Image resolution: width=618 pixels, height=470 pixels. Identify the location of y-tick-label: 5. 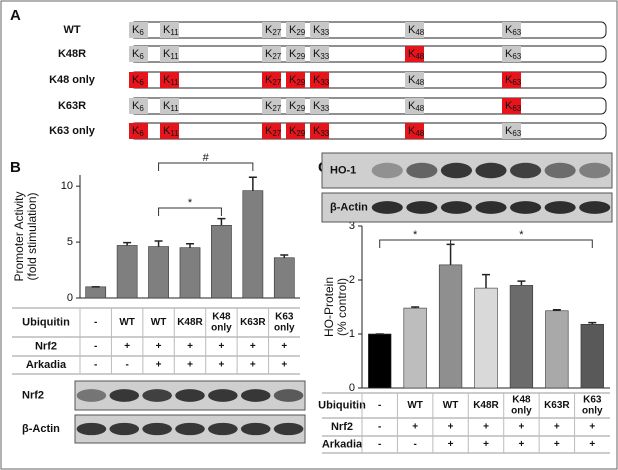
(70, 242).